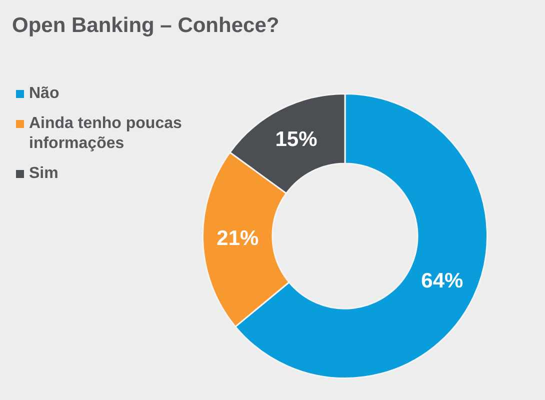 The width and height of the screenshot is (545, 400). Describe the element at coordinates (105, 133) in the screenshot. I see `legend-label: Ainda tenho poucas informações` at that location.